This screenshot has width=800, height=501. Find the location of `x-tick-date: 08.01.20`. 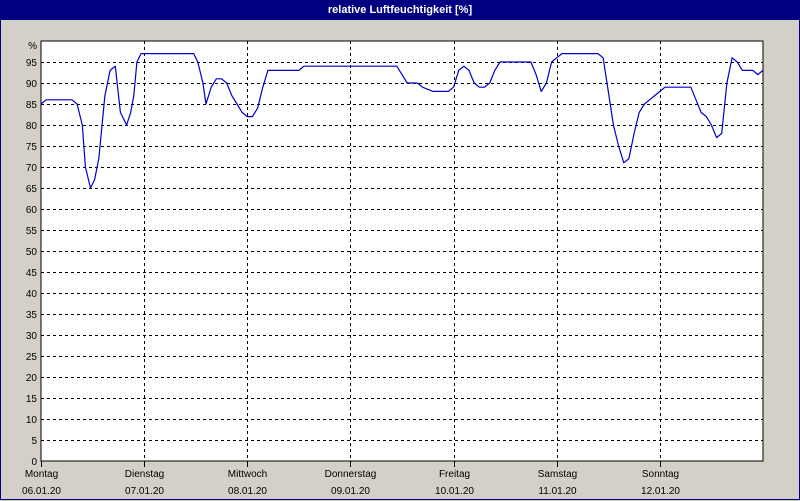

x-tick-date: 08.01.20 is located at coordinates (247, 491).